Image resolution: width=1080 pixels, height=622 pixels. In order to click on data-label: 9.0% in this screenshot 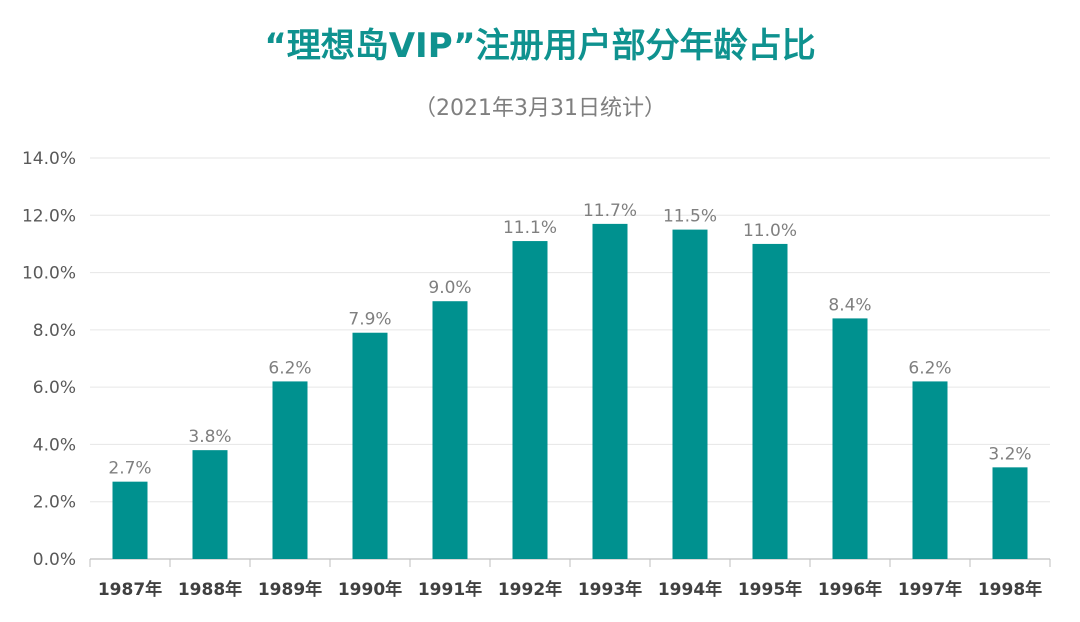, I will do `click(449, 288)`.